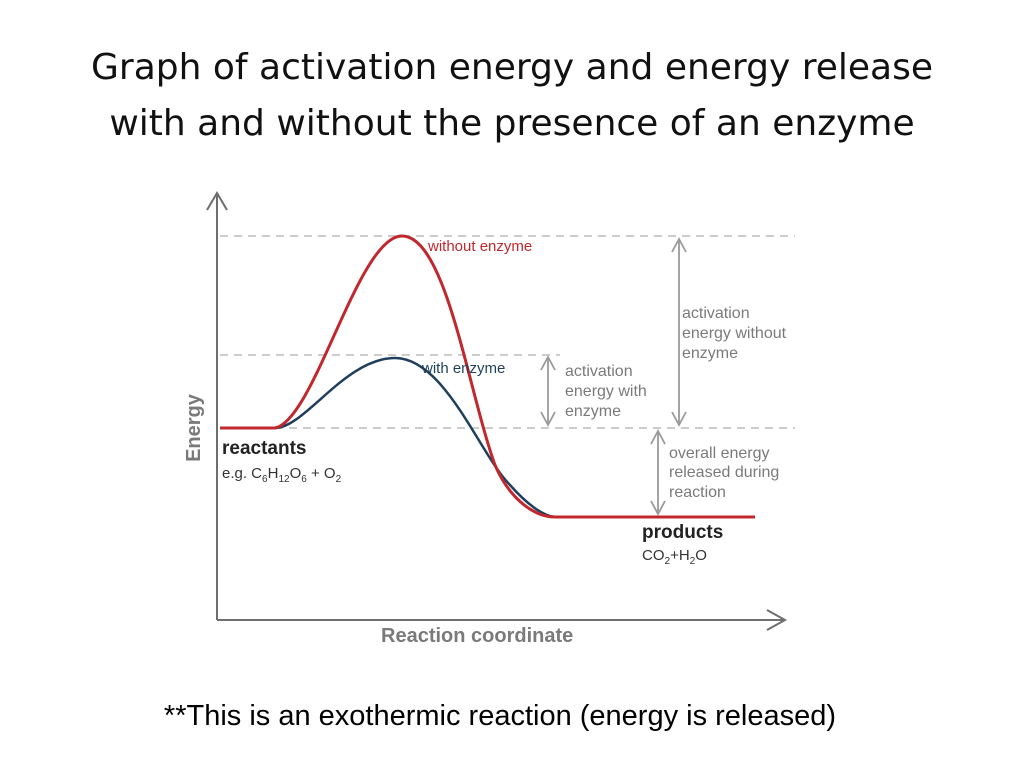 The height and width of the screenshot is (768, 1024). Describe the element at coordinates (415, 437) in the screenshot. I see `curve-with-enzyme` at that location.